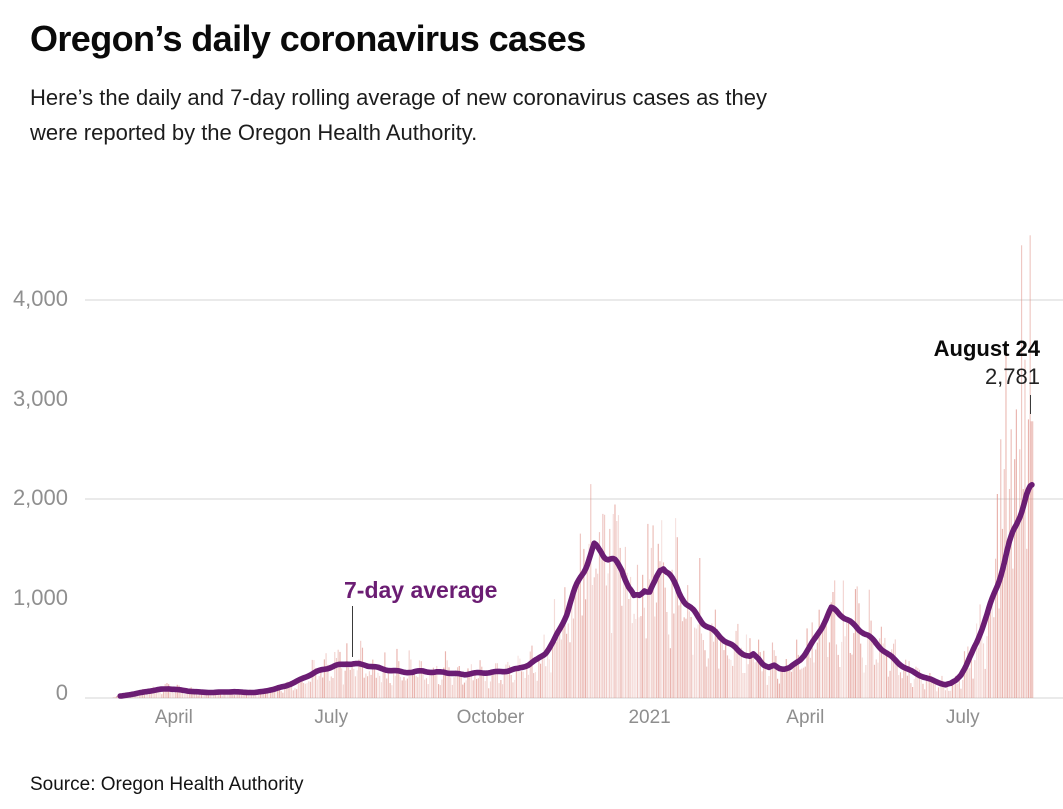 The height and width of the screenshot is (809, 1063). I want to click on x-axis-label: July, so click(962, 717).